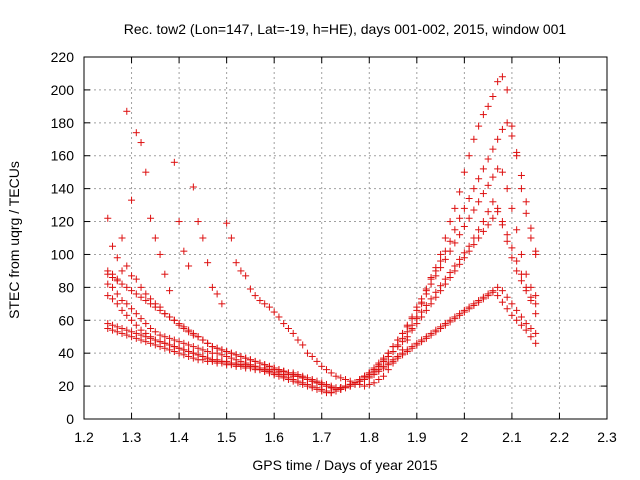  I want to click on y-tick-label: 40, so click(66, 353).